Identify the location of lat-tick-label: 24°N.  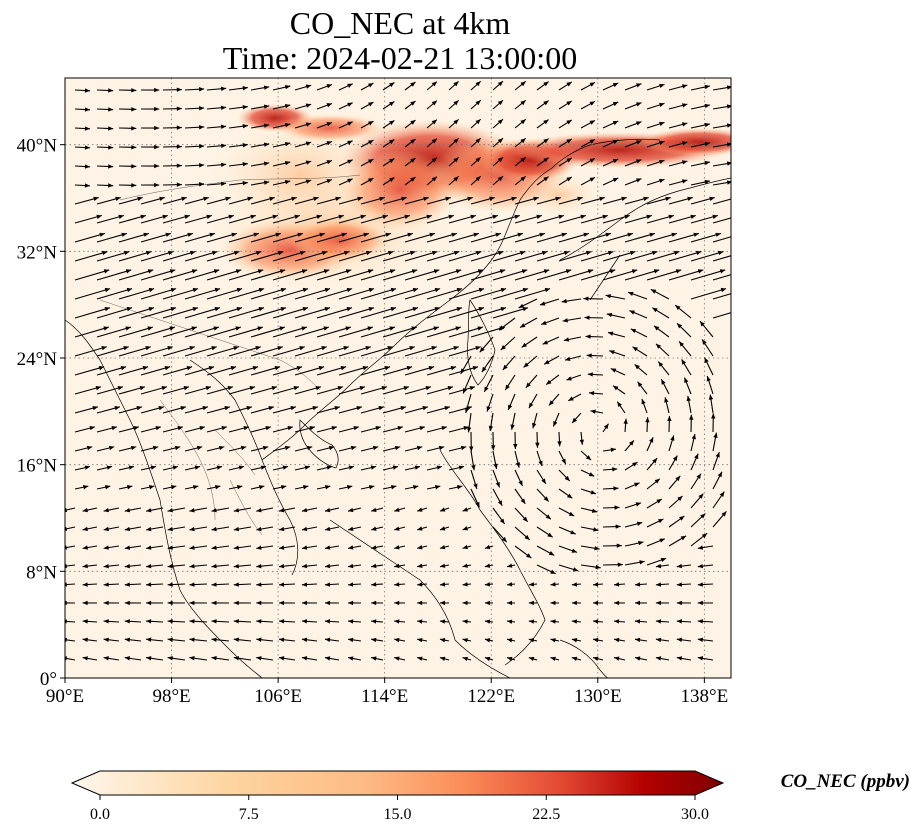
(37, 359).